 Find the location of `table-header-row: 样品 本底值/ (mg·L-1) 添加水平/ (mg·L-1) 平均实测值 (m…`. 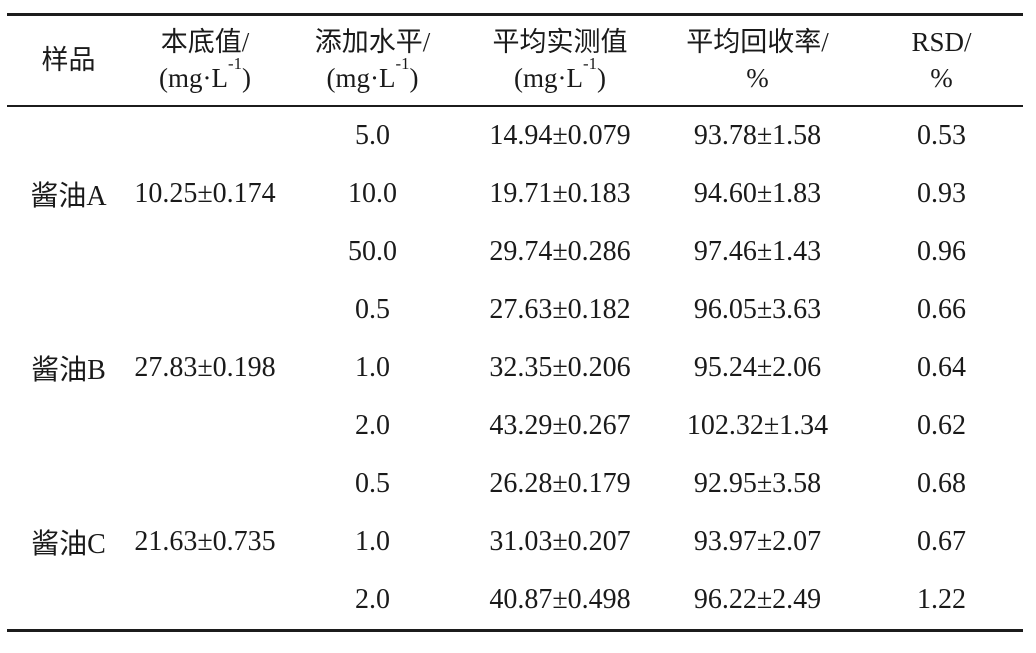

table-header-row: 样品 本底值/ (mg·L-1) 添加水平/ (mg·L-1) 平均实测值 (m… is located at coordinates (515, 60).